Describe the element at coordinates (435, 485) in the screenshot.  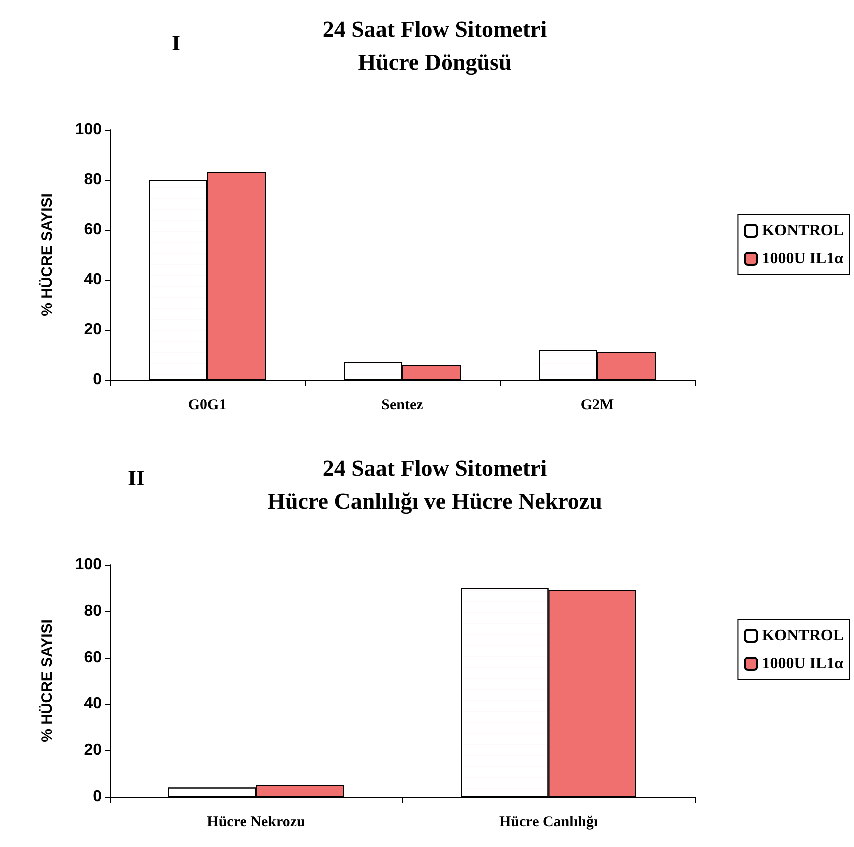
I see `chart-title: 24 Saat Flow Sitometri Hücre Canlılığı ve Hücre Nekrozu` at that location.